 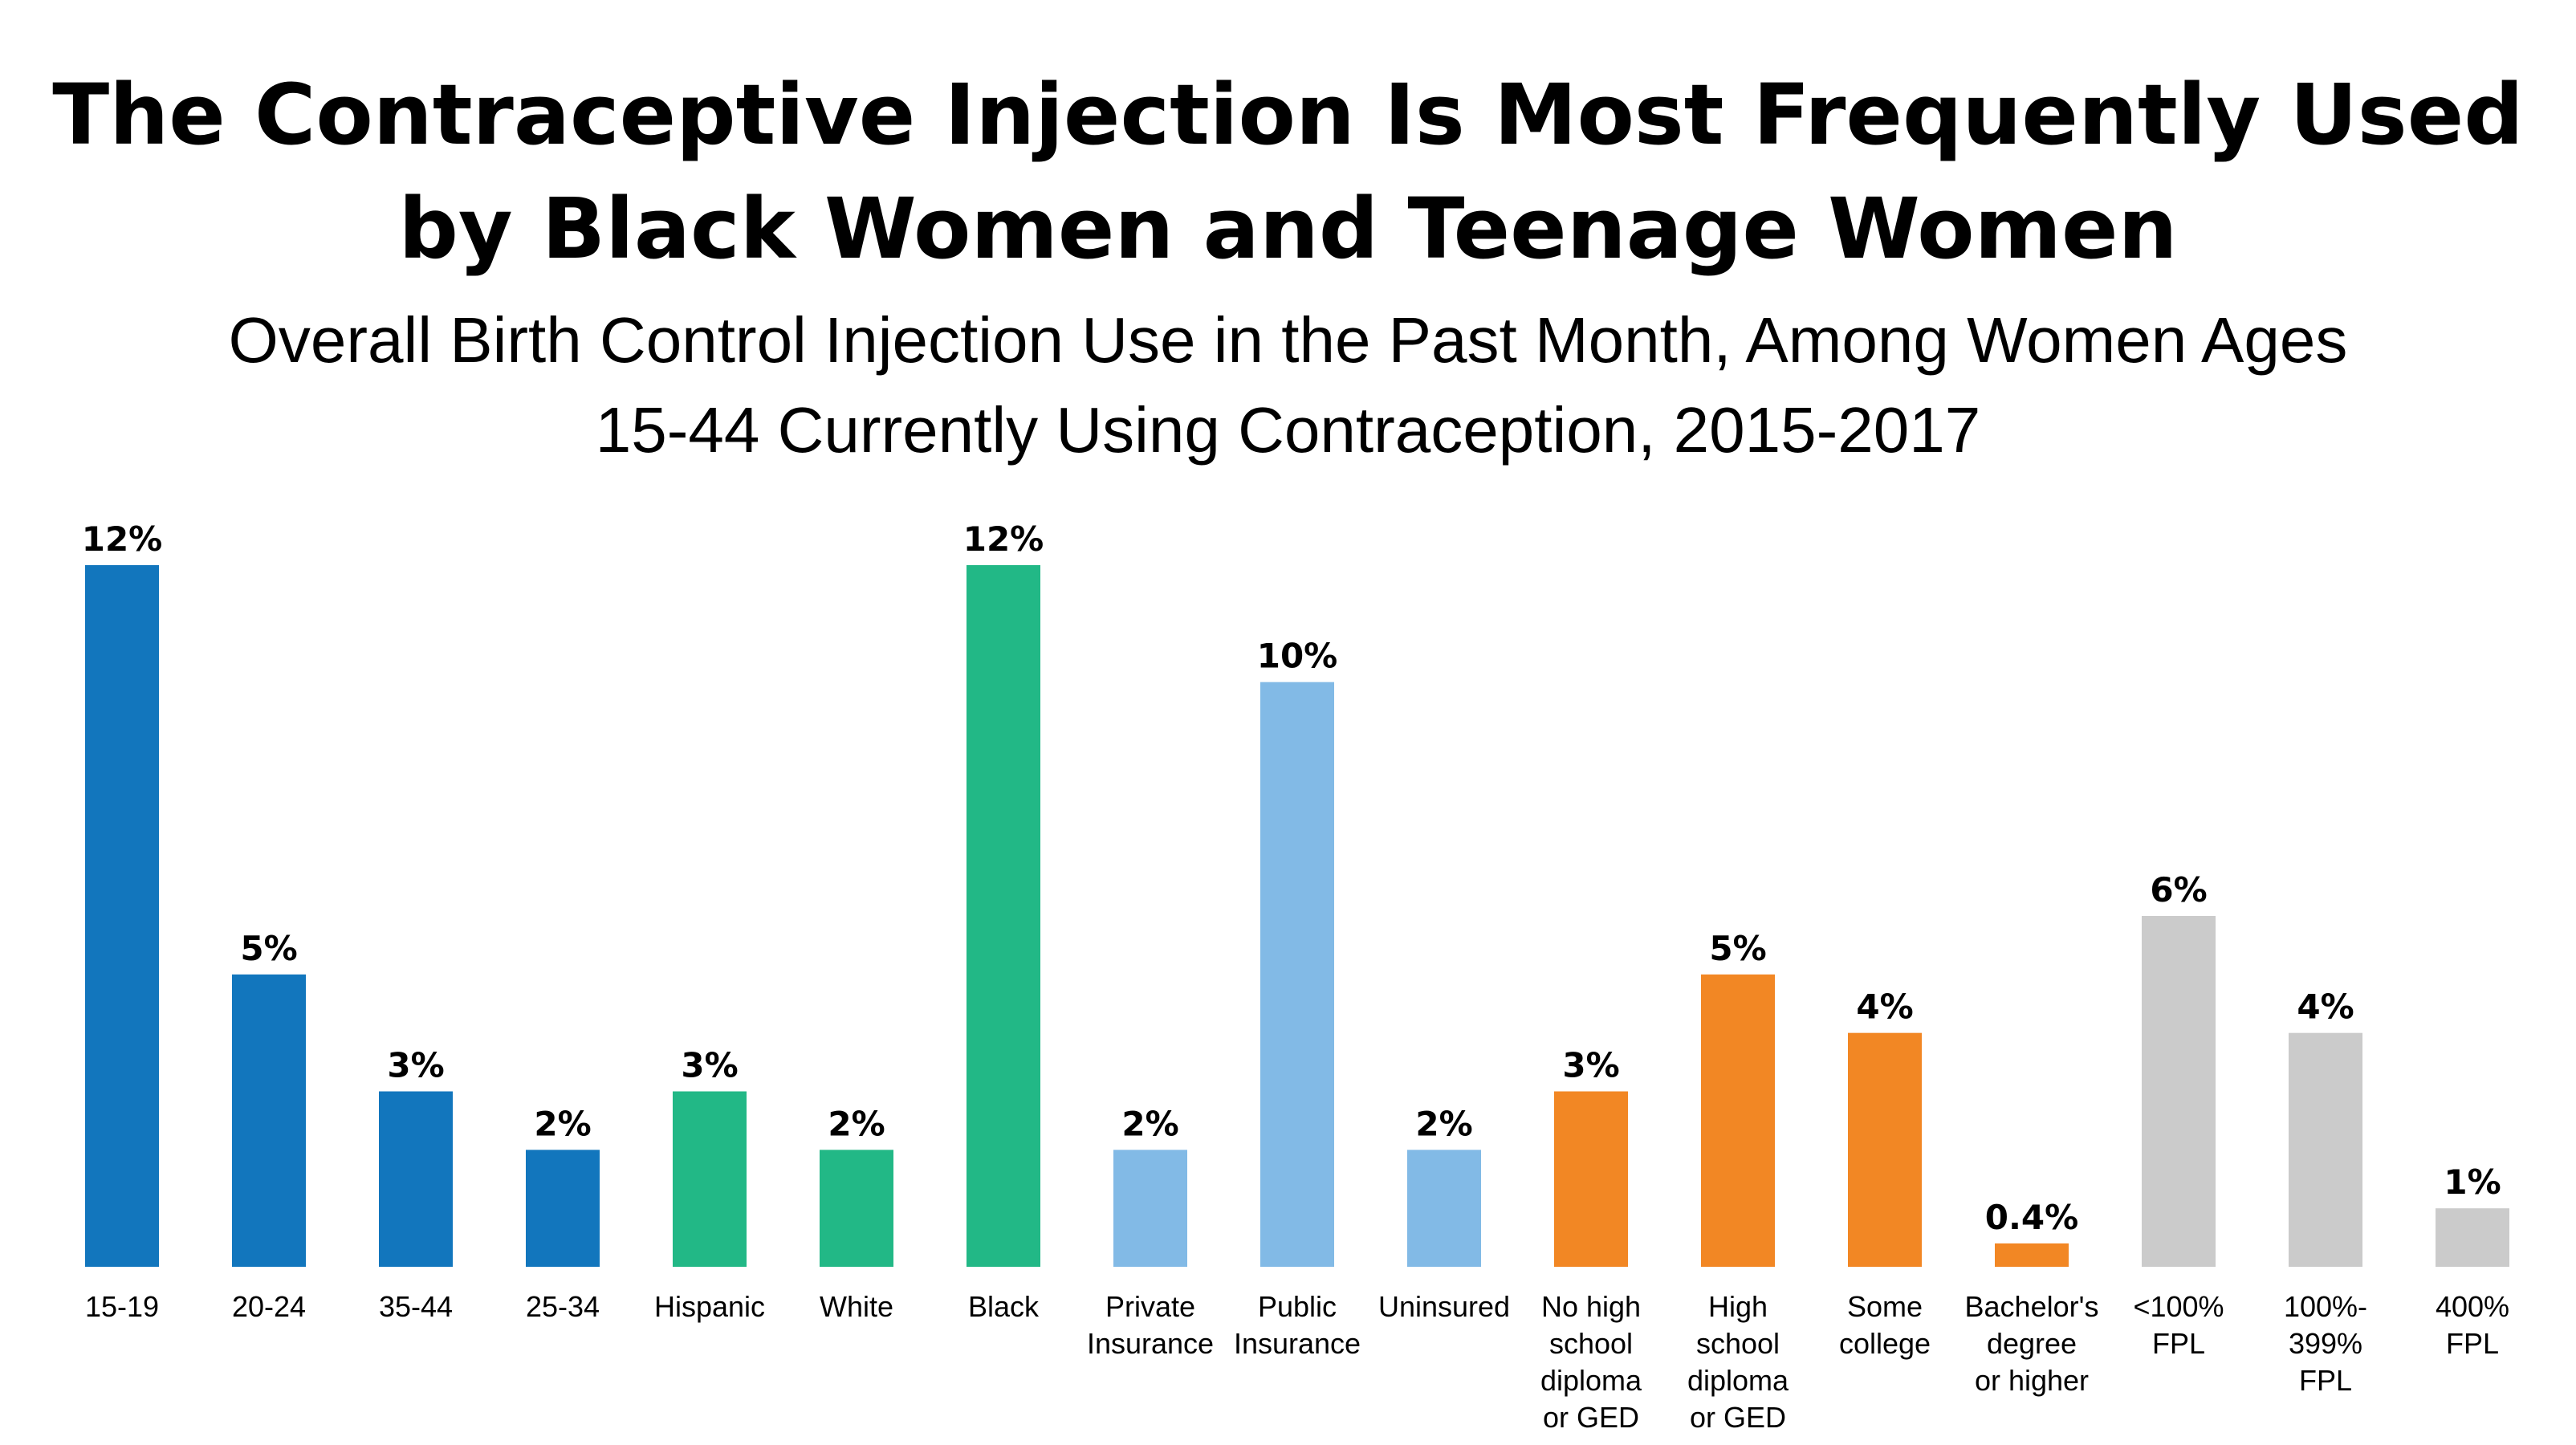 I want to click on category-label-line: 20-24, so click(x=269, y=1306).